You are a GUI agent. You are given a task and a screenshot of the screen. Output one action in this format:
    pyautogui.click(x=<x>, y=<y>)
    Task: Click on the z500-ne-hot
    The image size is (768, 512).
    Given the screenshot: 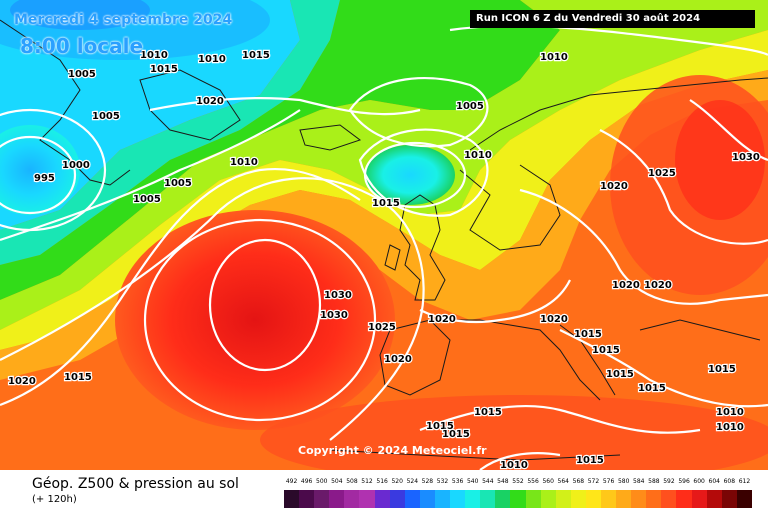 What is the action you would take?
    pyautogui.click(x=720, y=160)
    